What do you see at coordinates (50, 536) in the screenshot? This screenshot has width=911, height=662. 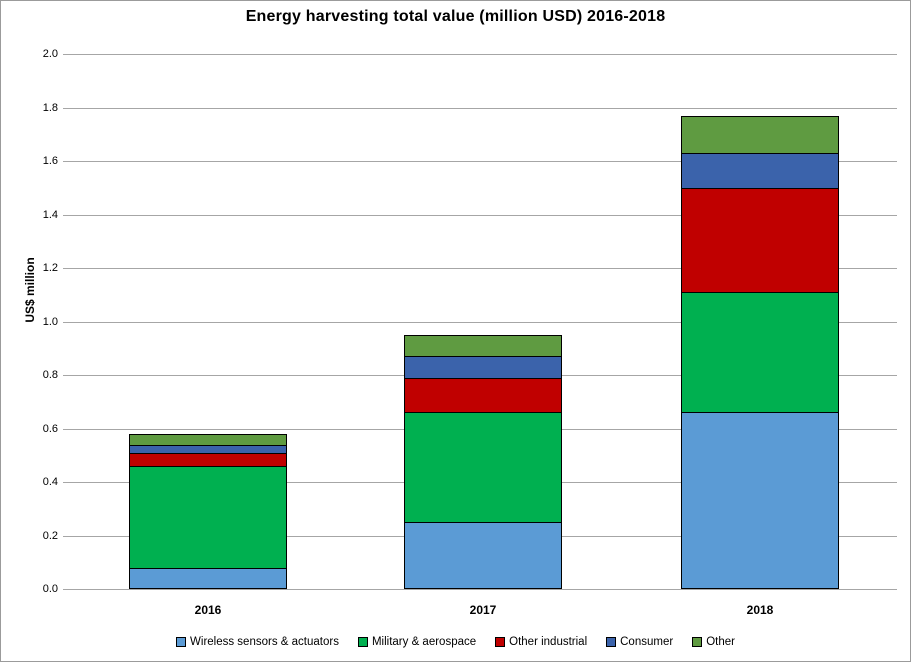 I see `y-tick-label: 0.2` at bounding box center [50, 536].